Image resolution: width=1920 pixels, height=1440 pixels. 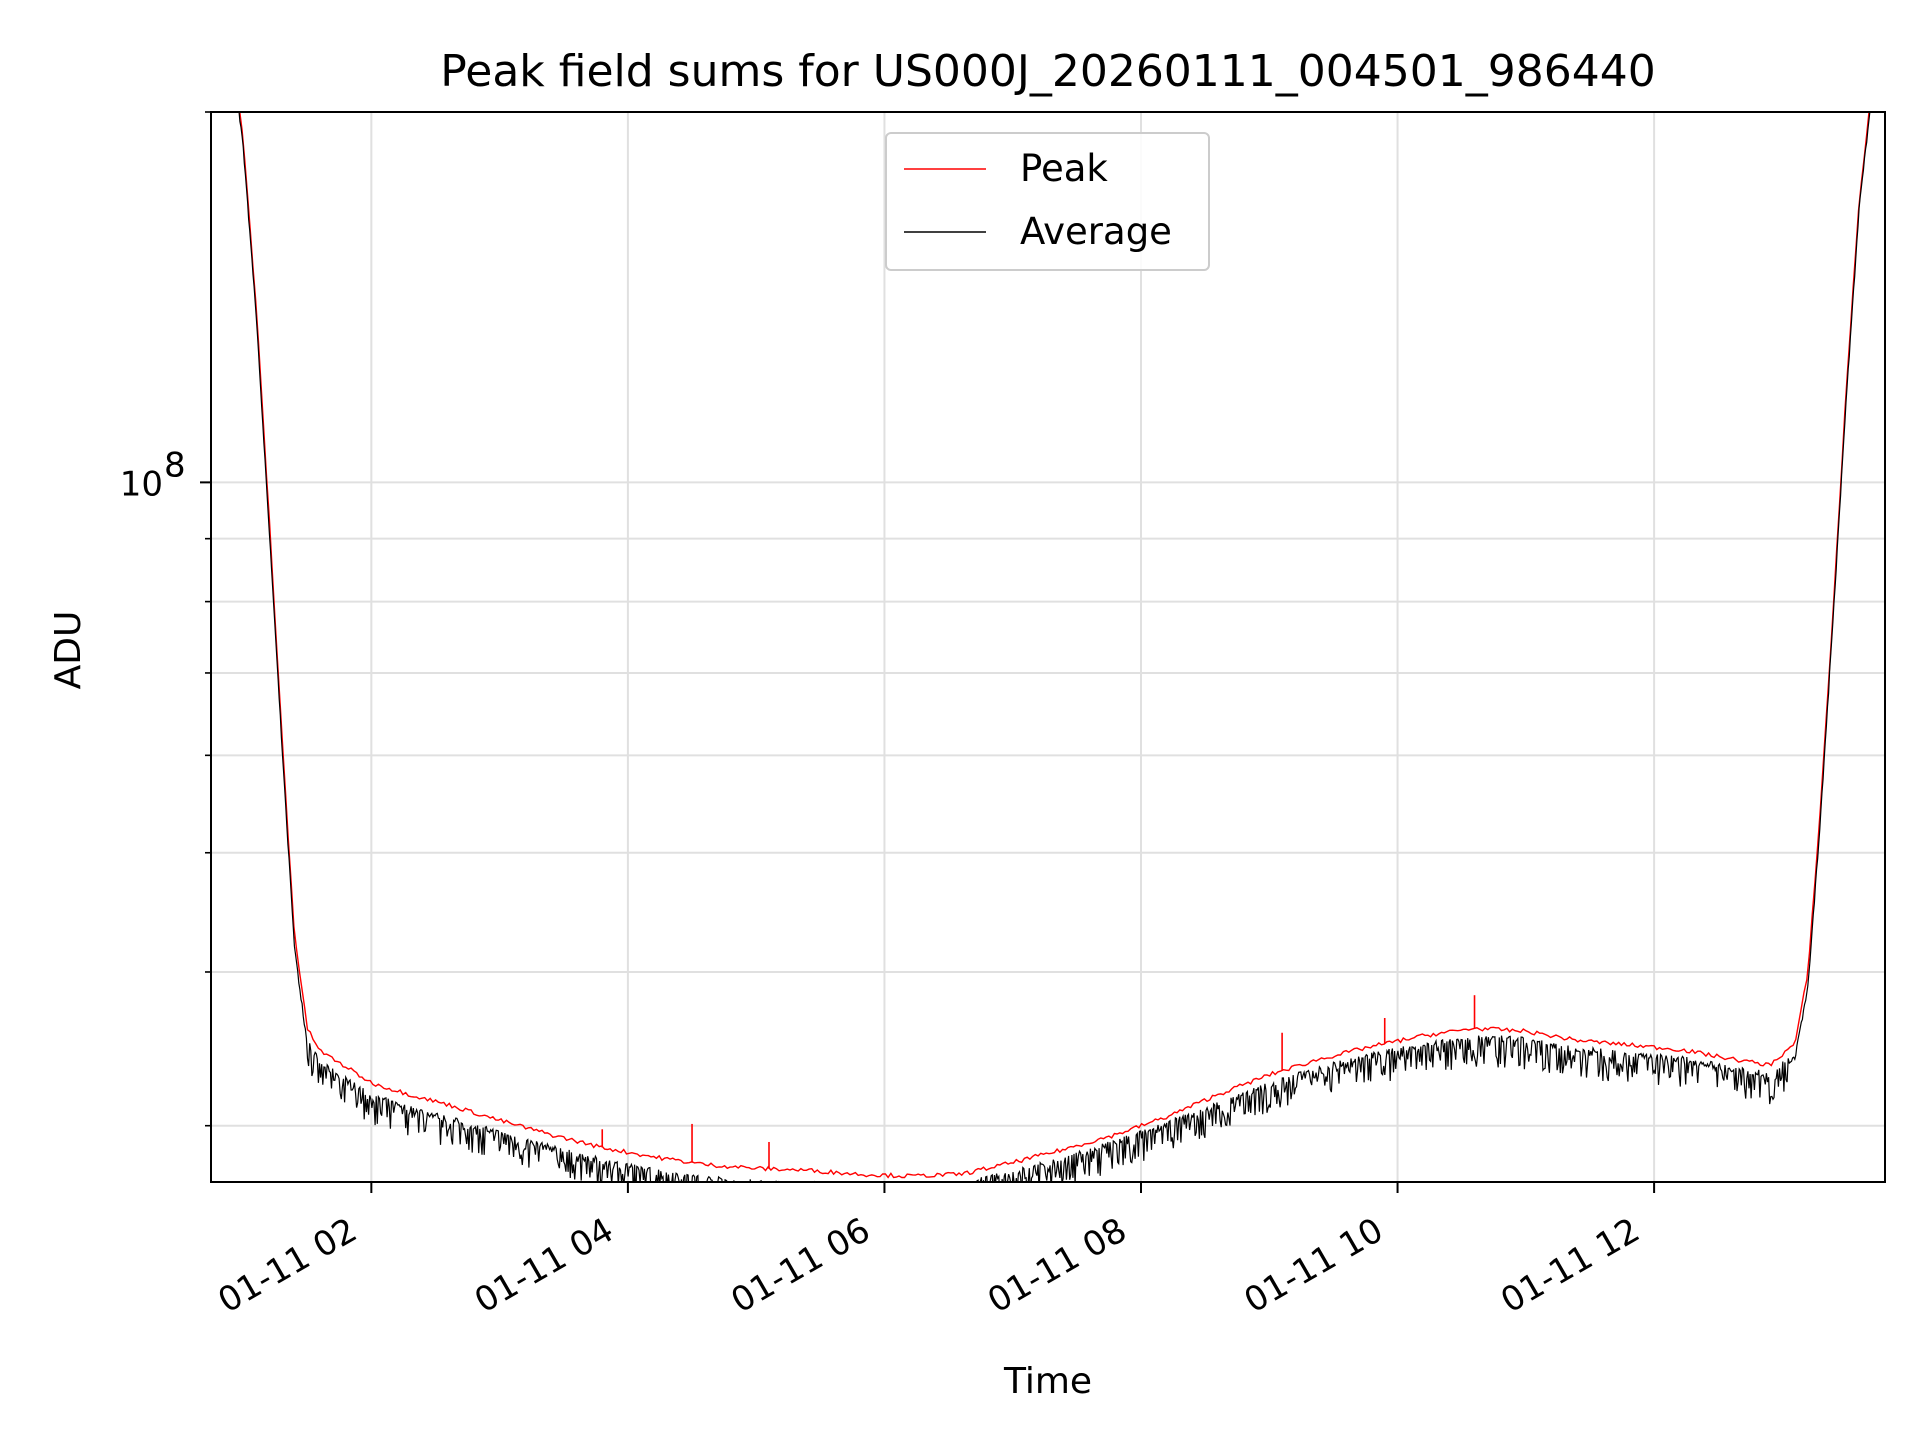 I want to click on y-tick-label-0: 10, so click(x=141, y=484).